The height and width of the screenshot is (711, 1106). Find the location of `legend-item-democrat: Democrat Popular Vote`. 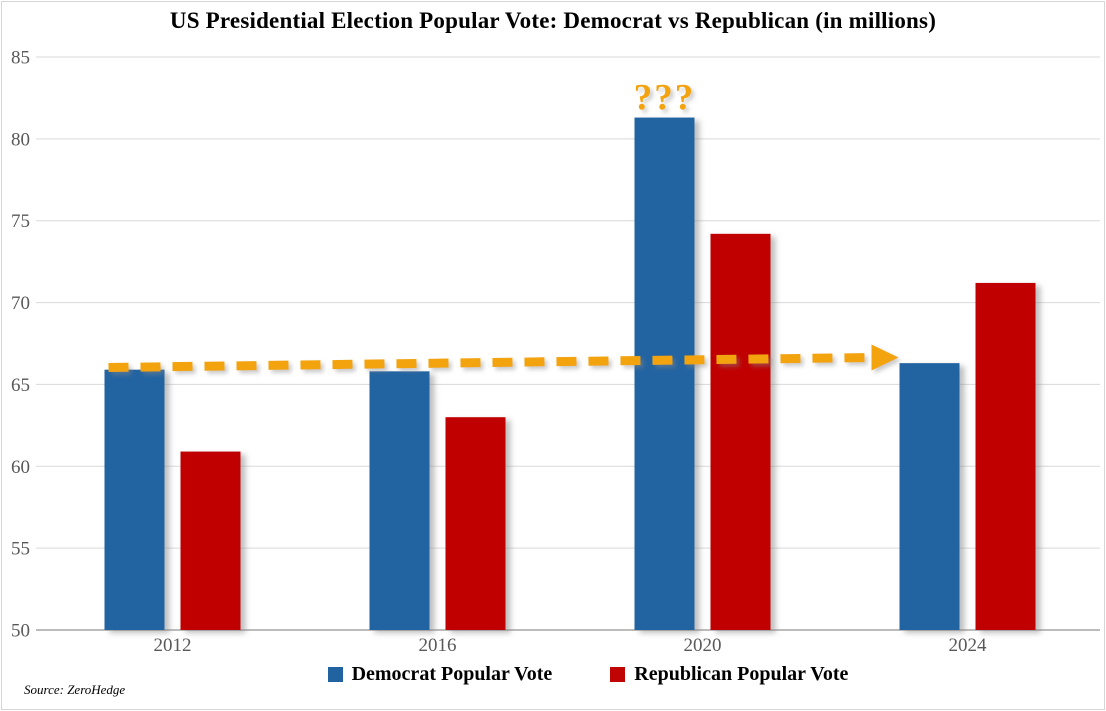

legend-item-democrat: Democrat Popular Vote is located at coordinates (440, 674).